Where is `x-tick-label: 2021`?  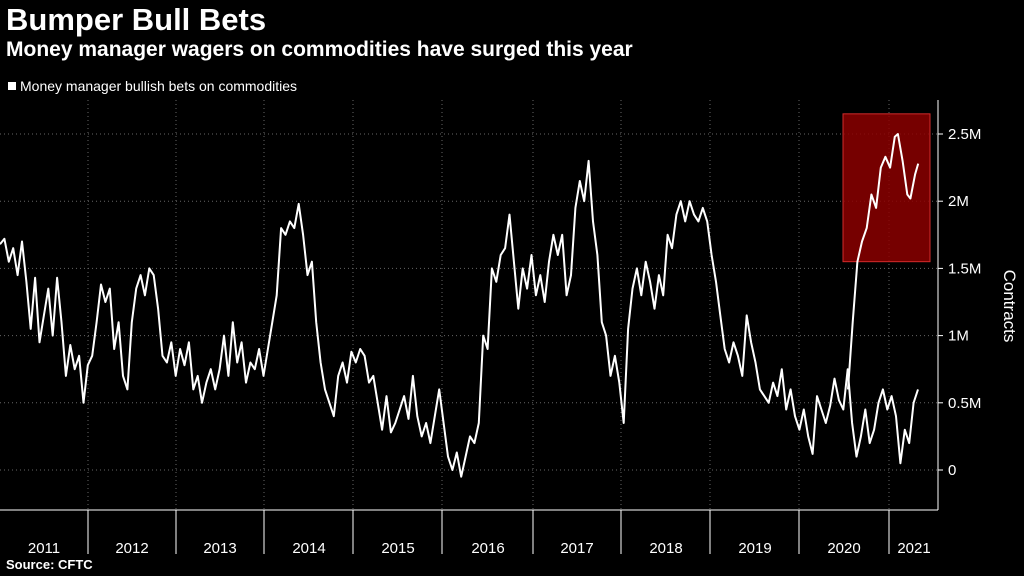
x-tick-label: 2021 is located at coordinates (913, 548).